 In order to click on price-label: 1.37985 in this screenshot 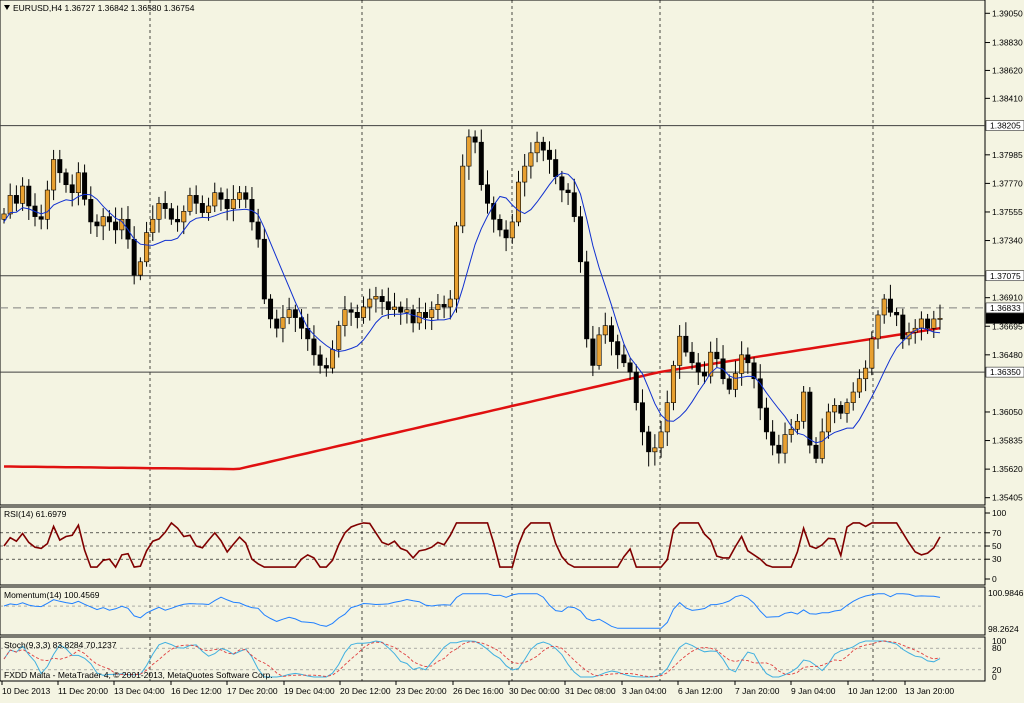, I will do `click(1007, 155)`.